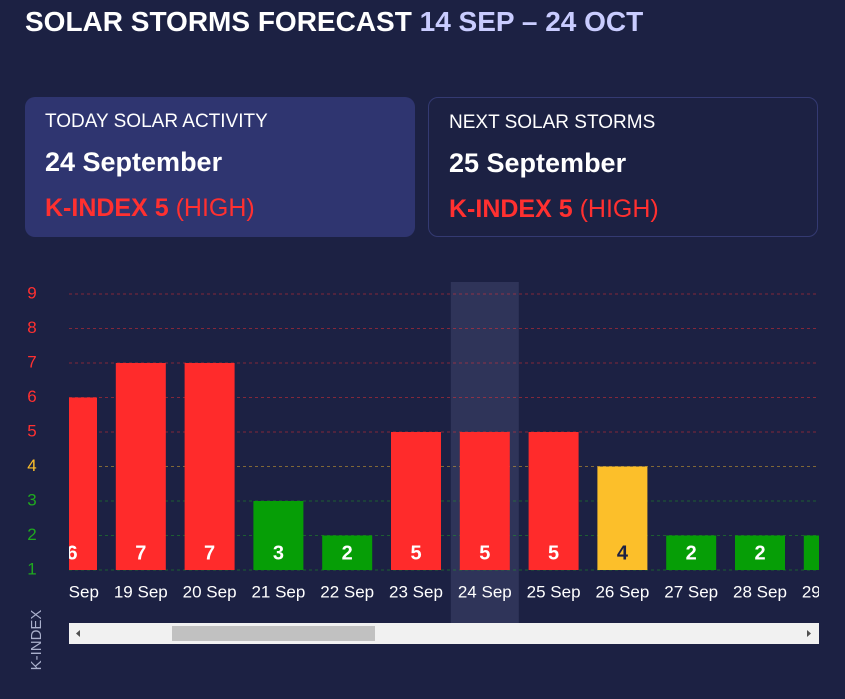 This screenshot has height=699, width=845. I want to click on x-tick-label: 21 Sep, so click(278, 591).